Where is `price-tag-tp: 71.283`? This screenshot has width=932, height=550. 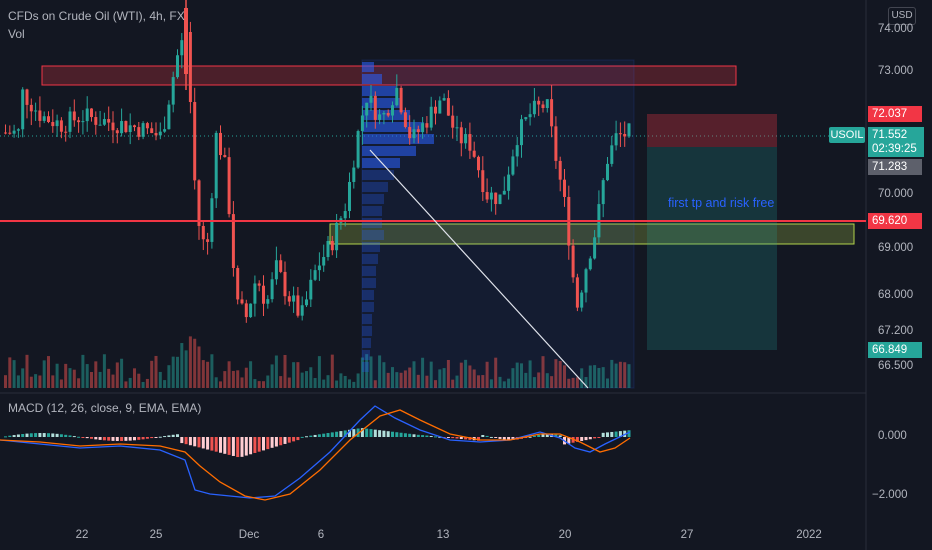
price-tag-tp: 71.283 is located at coordinates (895, 167).